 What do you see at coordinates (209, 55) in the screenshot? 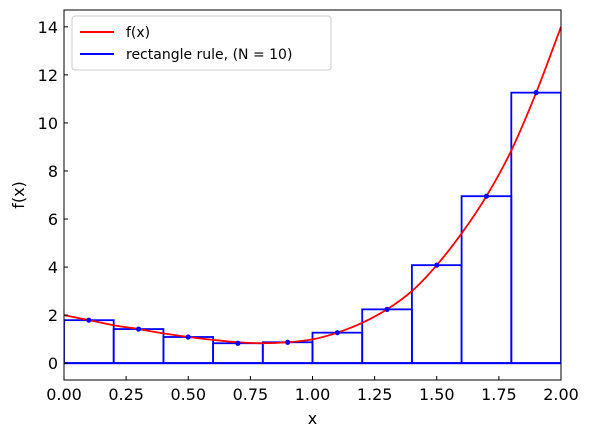
I see `legend-label-rectangle-rule: rectangle rule, (N = 10)` at bounding box center [209, 55].